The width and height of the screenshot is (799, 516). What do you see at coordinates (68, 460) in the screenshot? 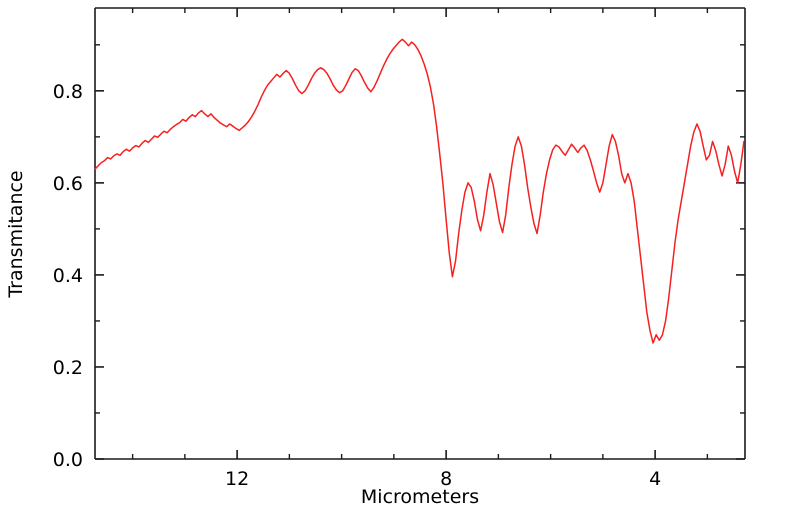
I see `y-tick-label: 0.0` at bounding box center [68, 460].